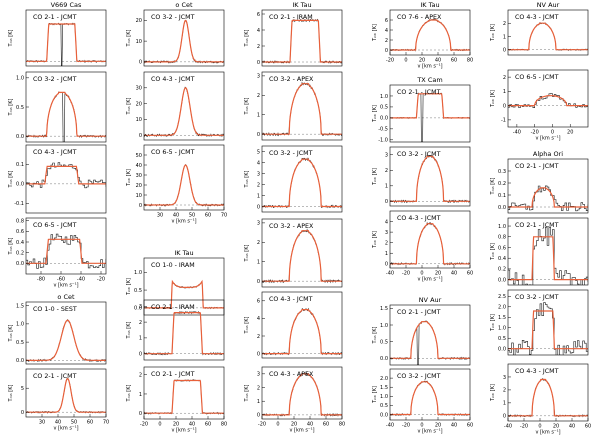 Image resolution: width=600 pixels, height=442 pixels. I want to click on y-tick-label: 50, so click(139, 156).